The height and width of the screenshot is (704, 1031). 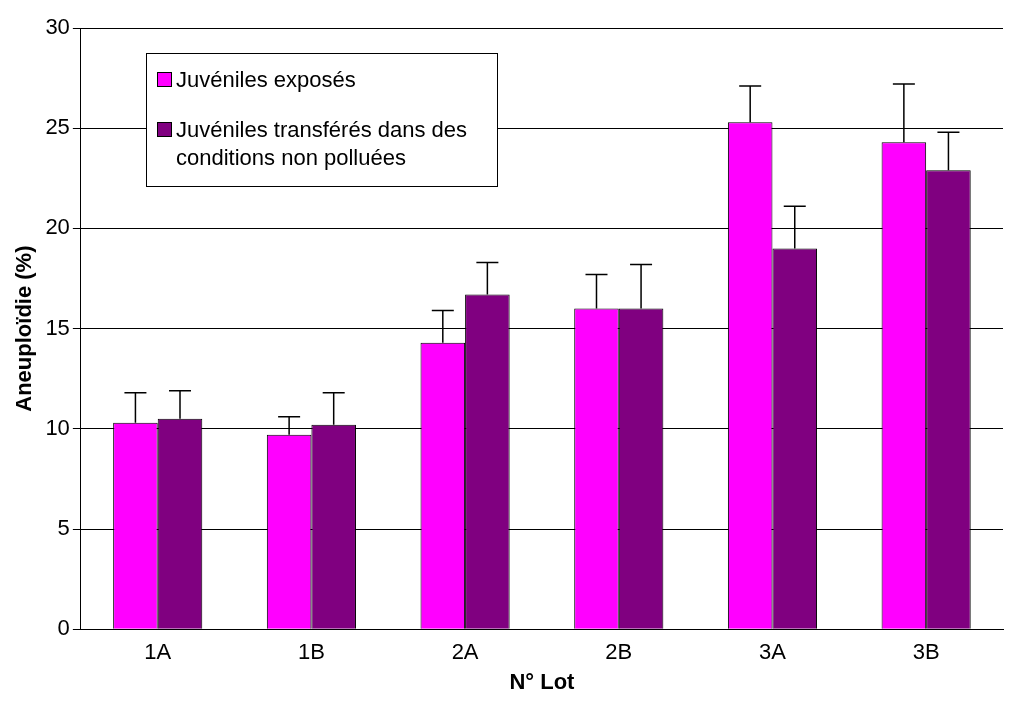 What do you see at coordinates (57, 227) in the screenshot?
I see `y-tick-label: 20` at bounding box center [57, 227].